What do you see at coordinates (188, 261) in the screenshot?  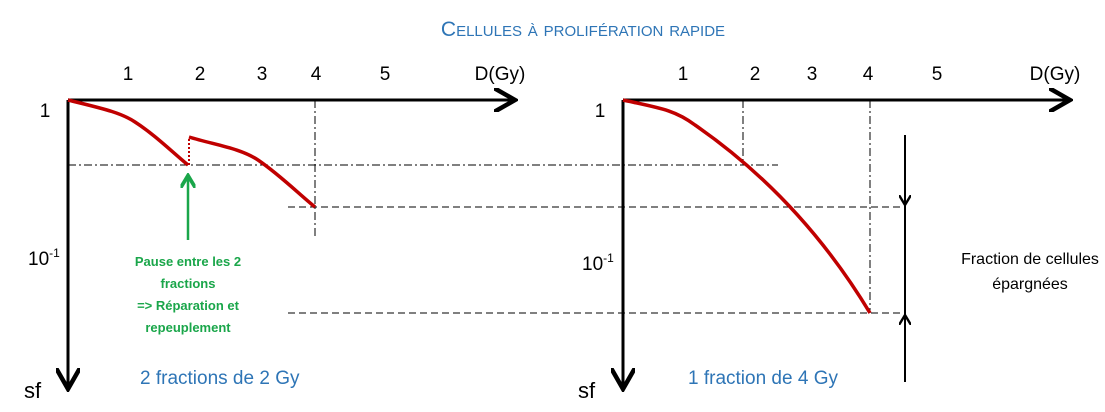 I see `annotation: Pause entre les 2` at bounding box center [188, 261].